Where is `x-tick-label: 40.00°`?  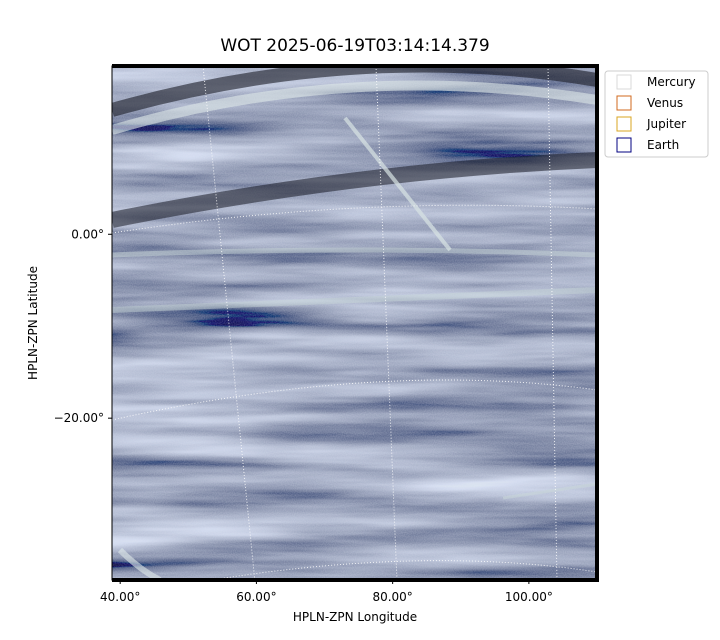
x-tick-label: 40.00° is located at coordinates (120, 597).